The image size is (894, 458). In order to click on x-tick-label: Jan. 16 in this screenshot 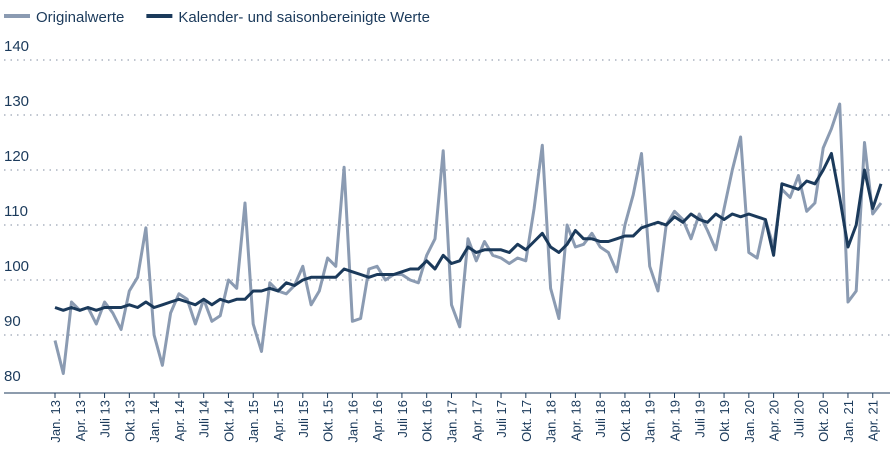, I will do `click(352, 421)`.